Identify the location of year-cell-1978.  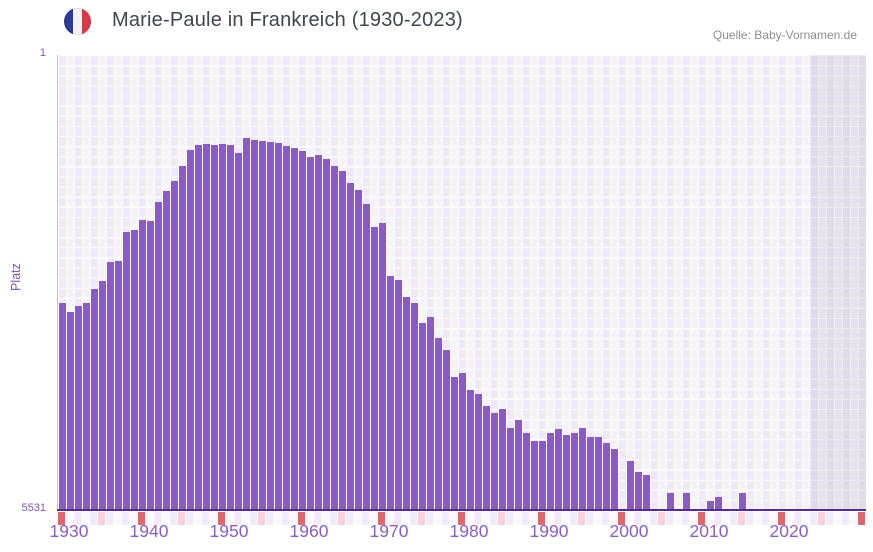
(445, 518).